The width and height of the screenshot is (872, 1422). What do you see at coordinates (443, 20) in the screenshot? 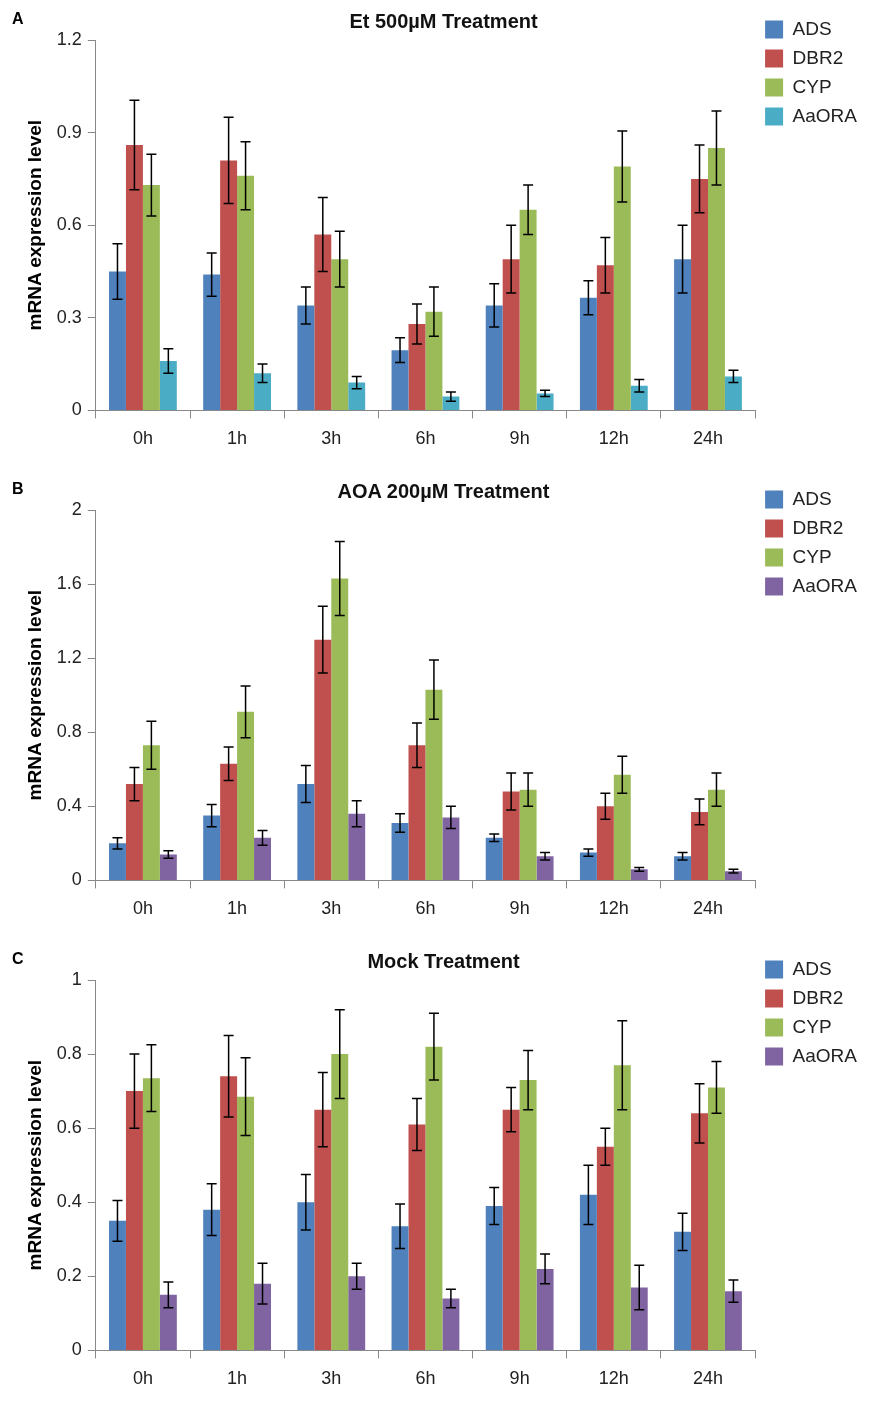
I see `chart-title: Et 500µM Treatment` at bounding box center [443, 20].